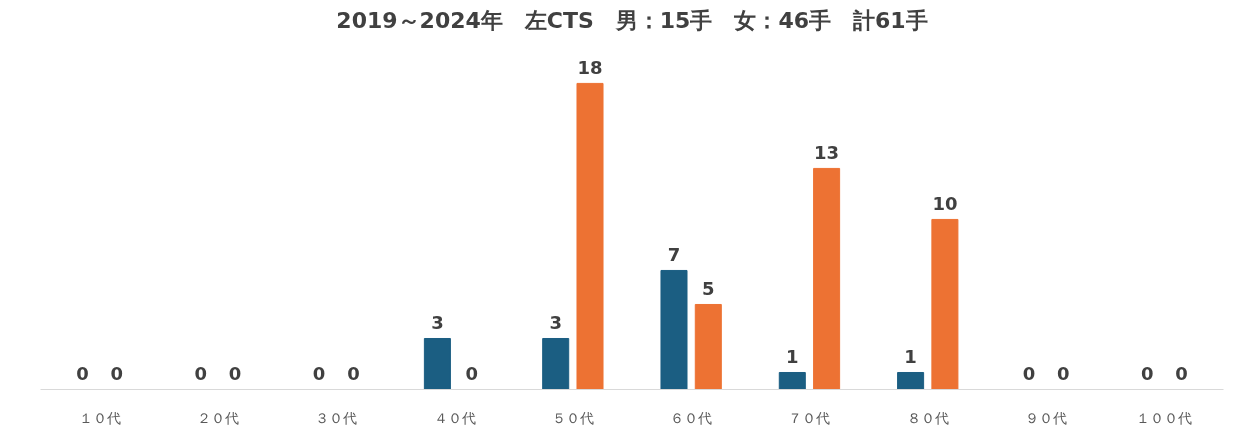 This screenshot has width=1243, height=428. I want to click on x-tick-label: １０代, so click(99, 417).